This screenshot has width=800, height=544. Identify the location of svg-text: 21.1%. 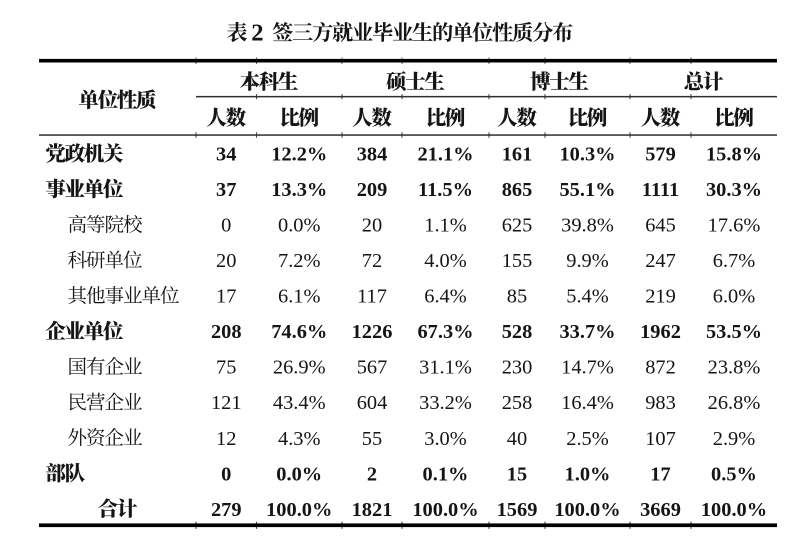
(445, 155).